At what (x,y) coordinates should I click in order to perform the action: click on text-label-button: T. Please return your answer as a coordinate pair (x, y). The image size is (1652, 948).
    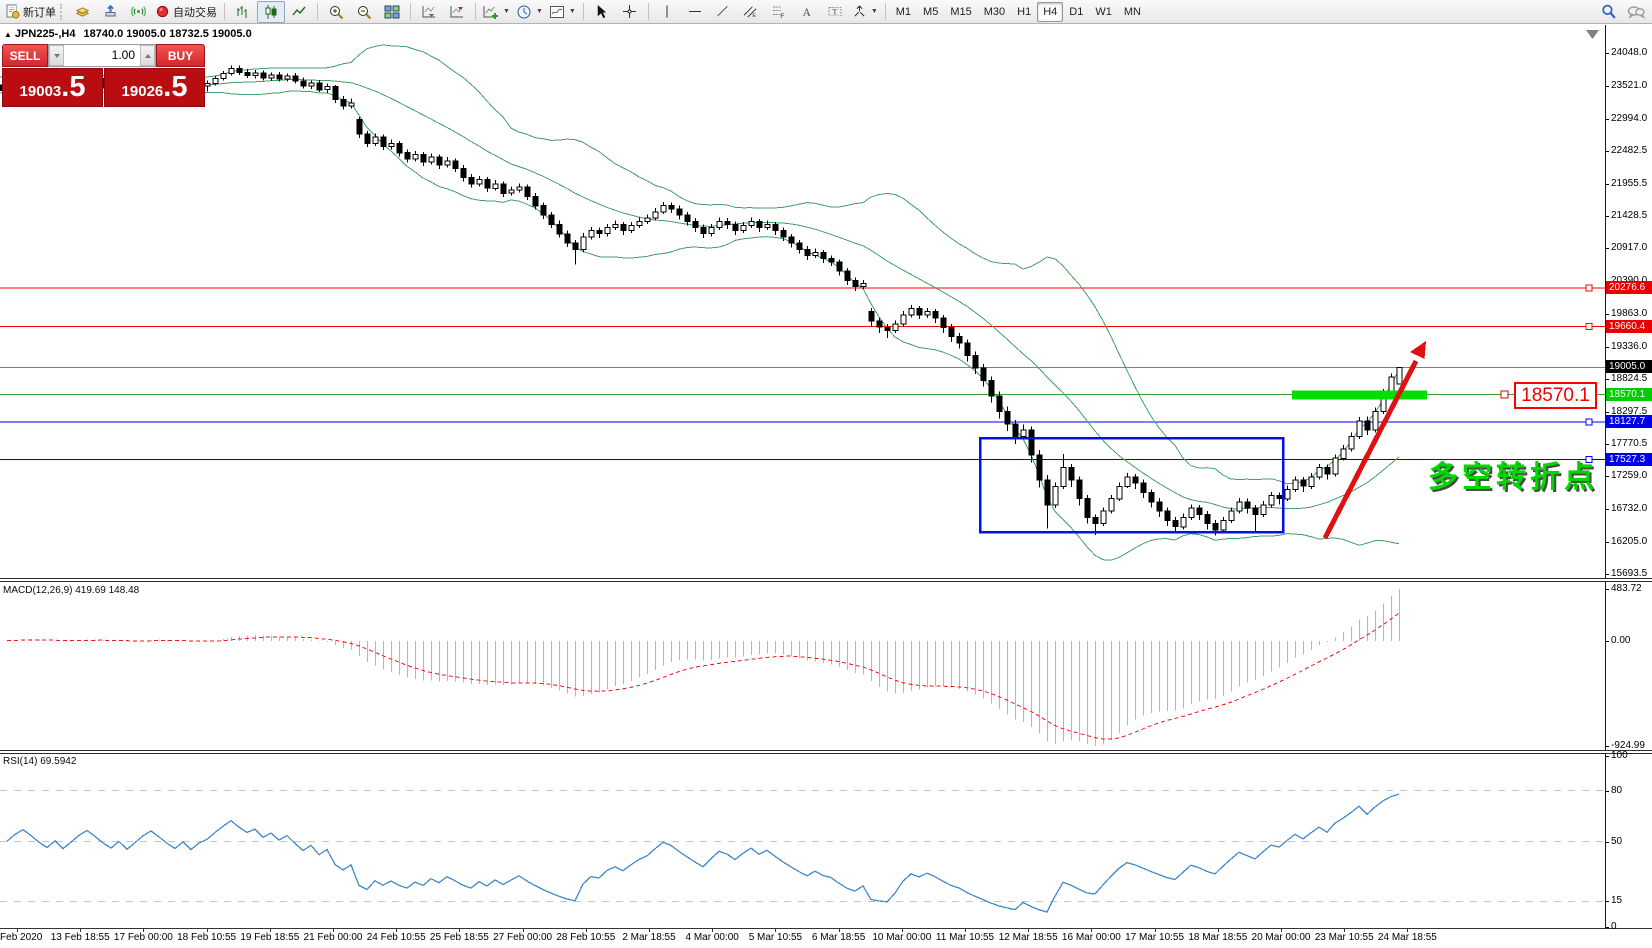
    Looking at the image, I should click on (835, 12).